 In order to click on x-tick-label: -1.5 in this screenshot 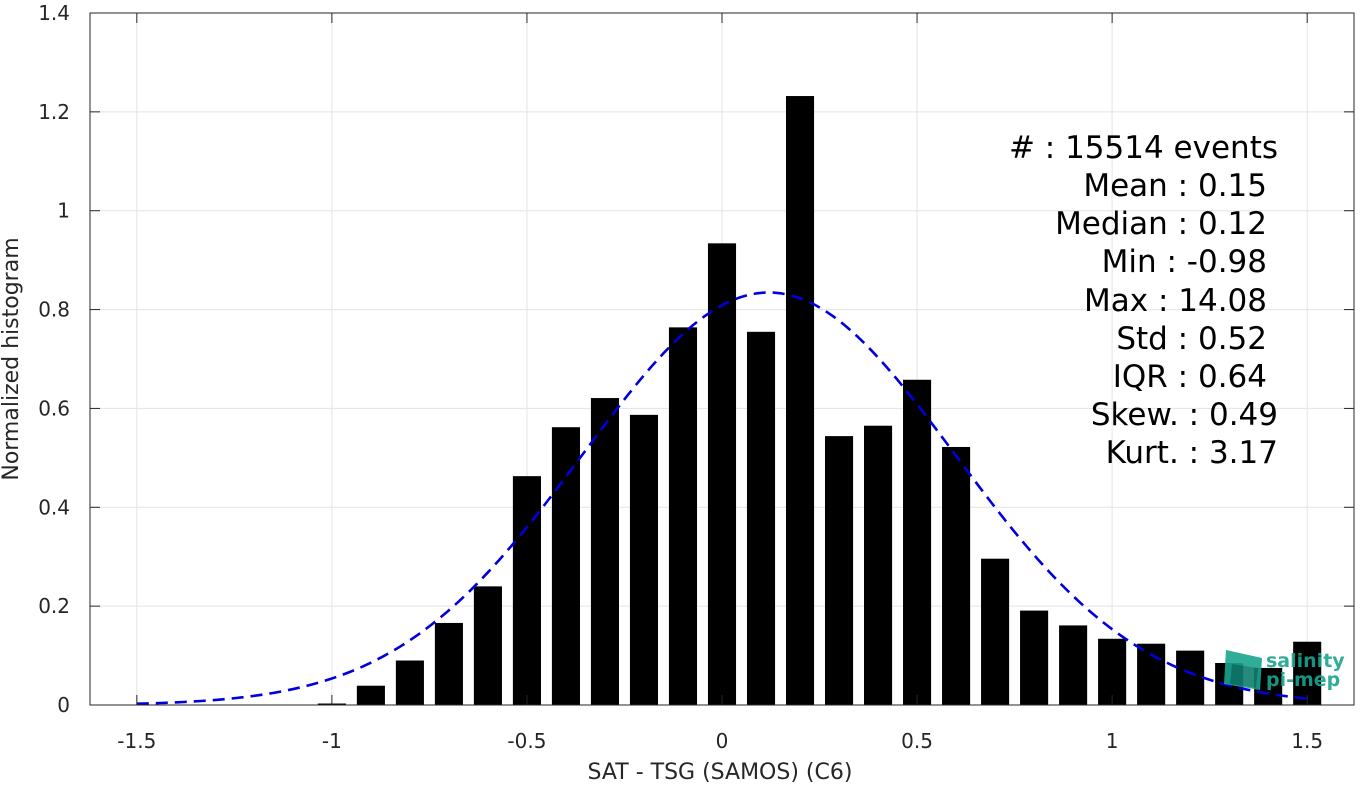, I will do `click(136, 741)`.